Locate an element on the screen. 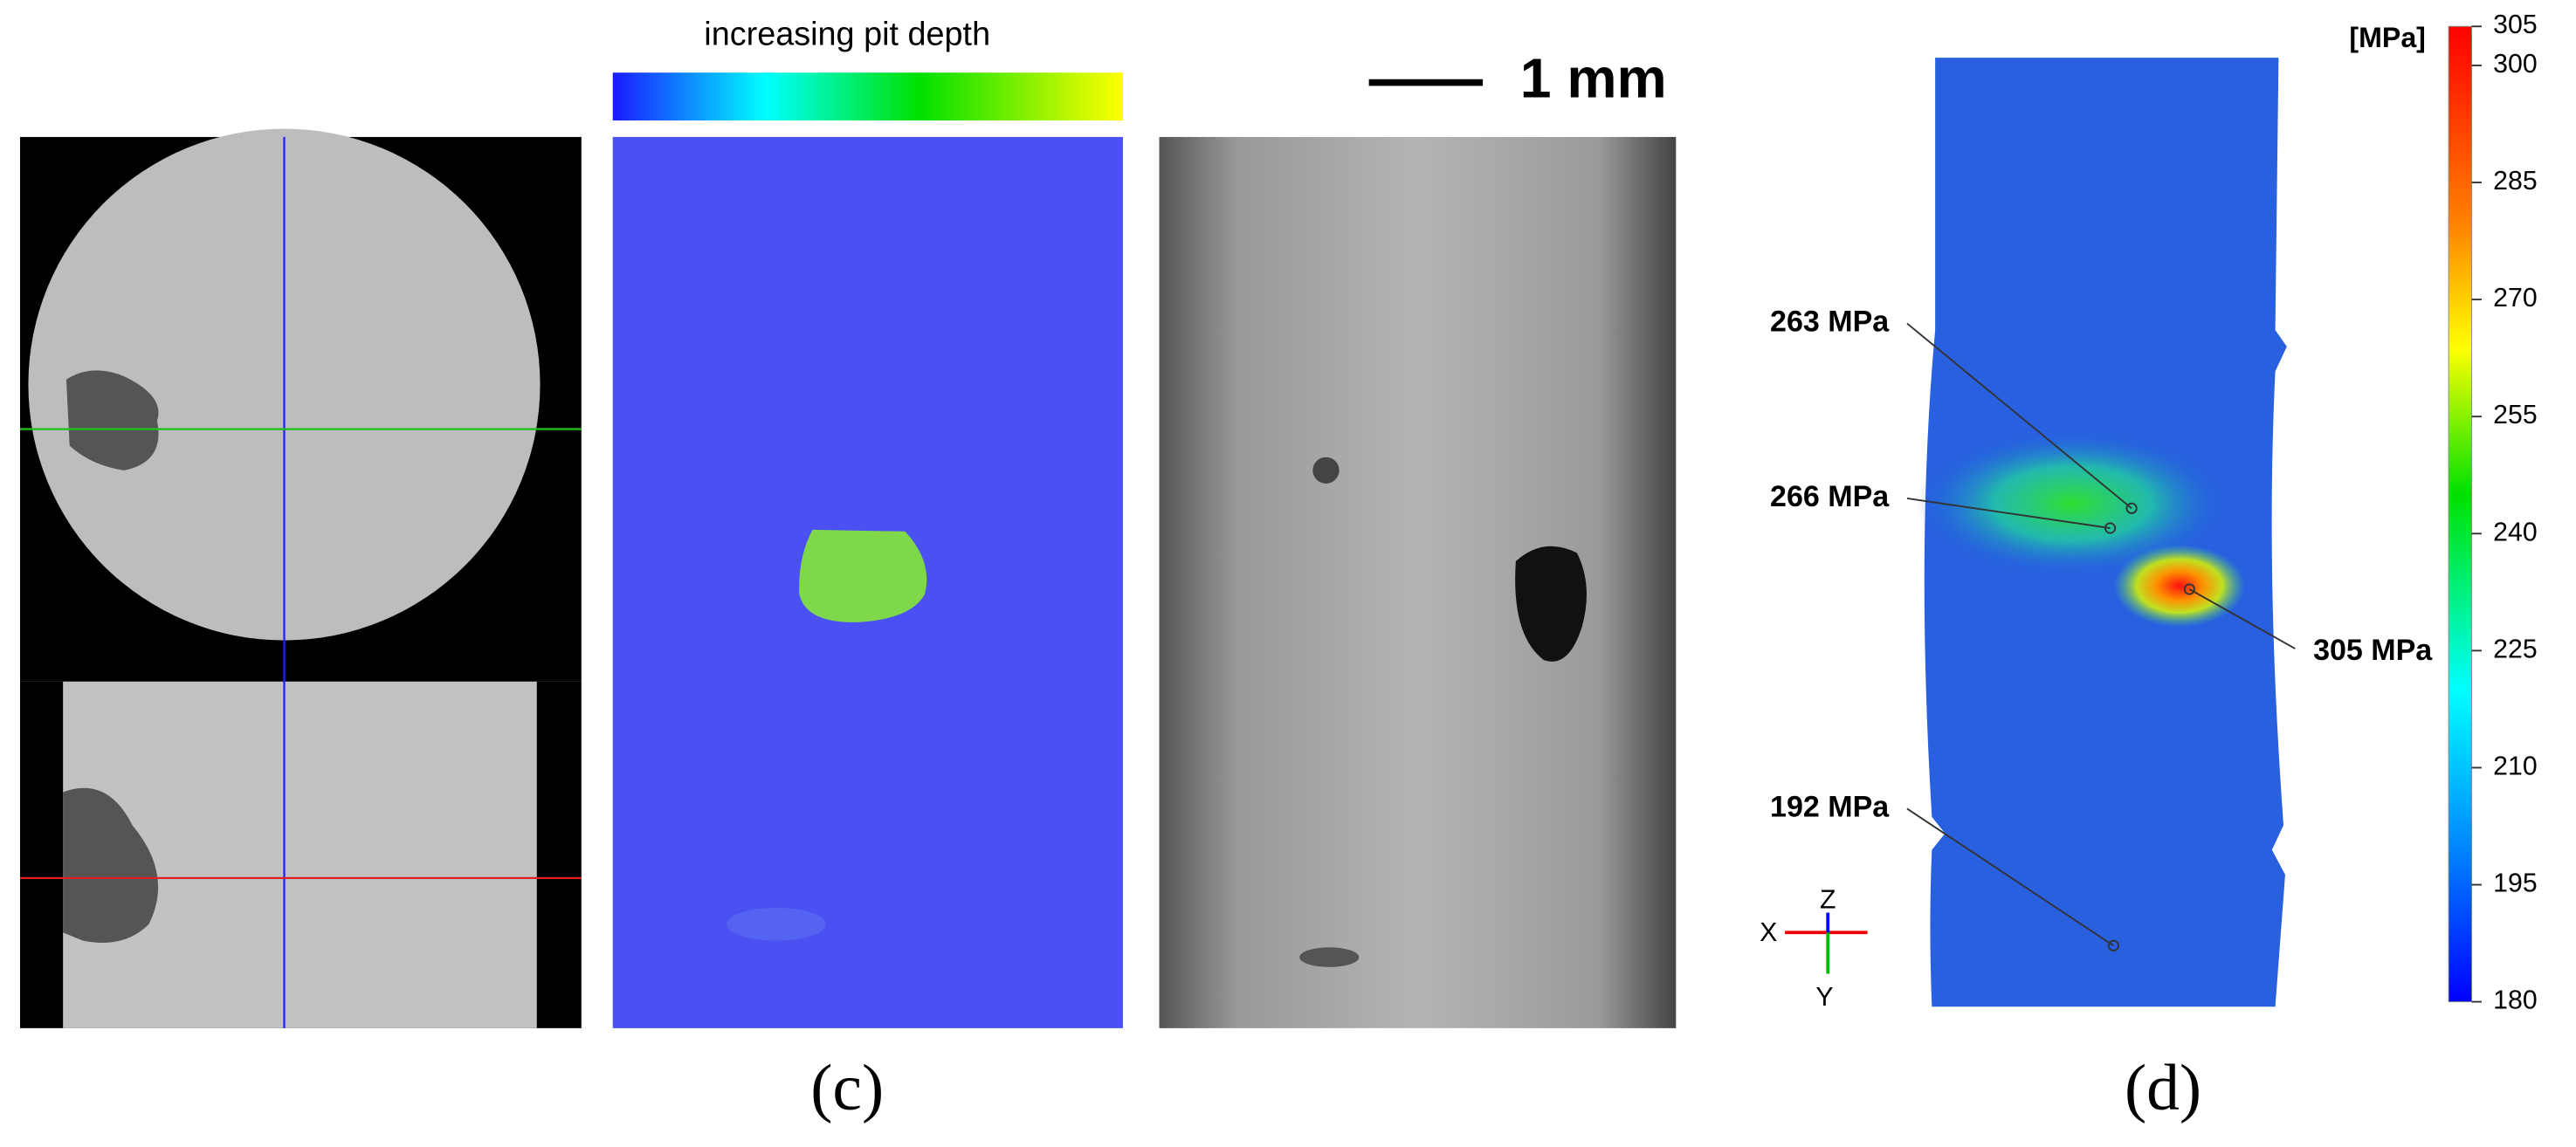 The image size is (2576, 1147). colorbar-tick-label: 180 is located at coordinates (2515, 1000).